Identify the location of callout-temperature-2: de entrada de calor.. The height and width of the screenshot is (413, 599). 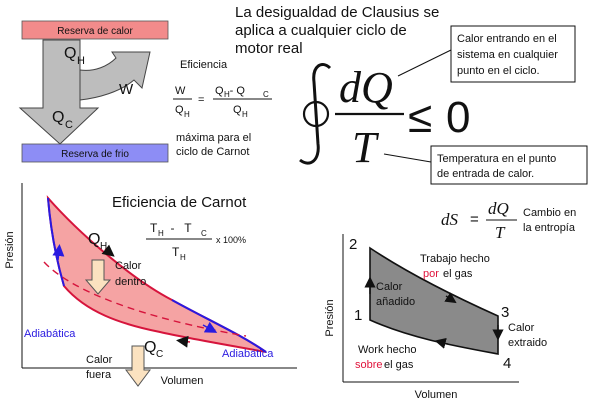
(485, 174).